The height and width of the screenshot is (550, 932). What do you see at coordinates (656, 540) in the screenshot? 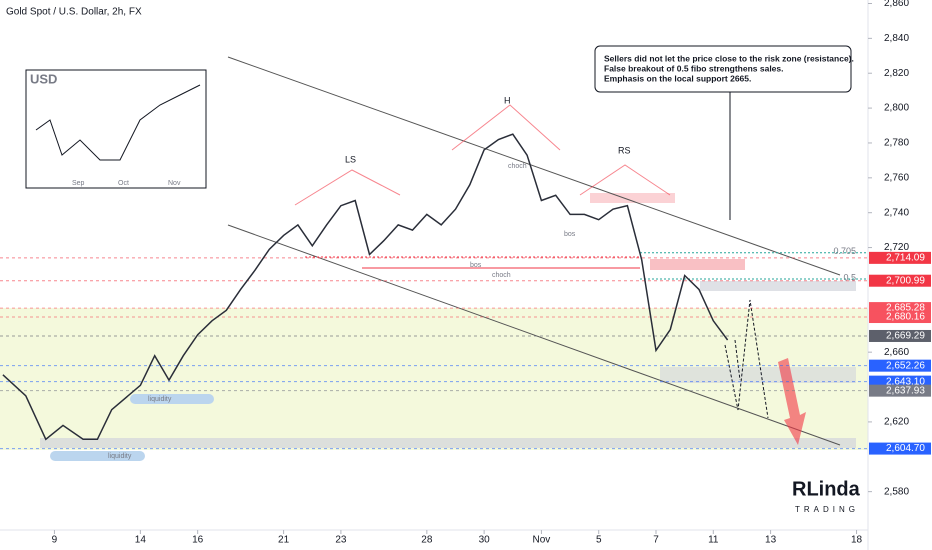
I see `x-tick-label: 7` at bounding box center [656, 540].